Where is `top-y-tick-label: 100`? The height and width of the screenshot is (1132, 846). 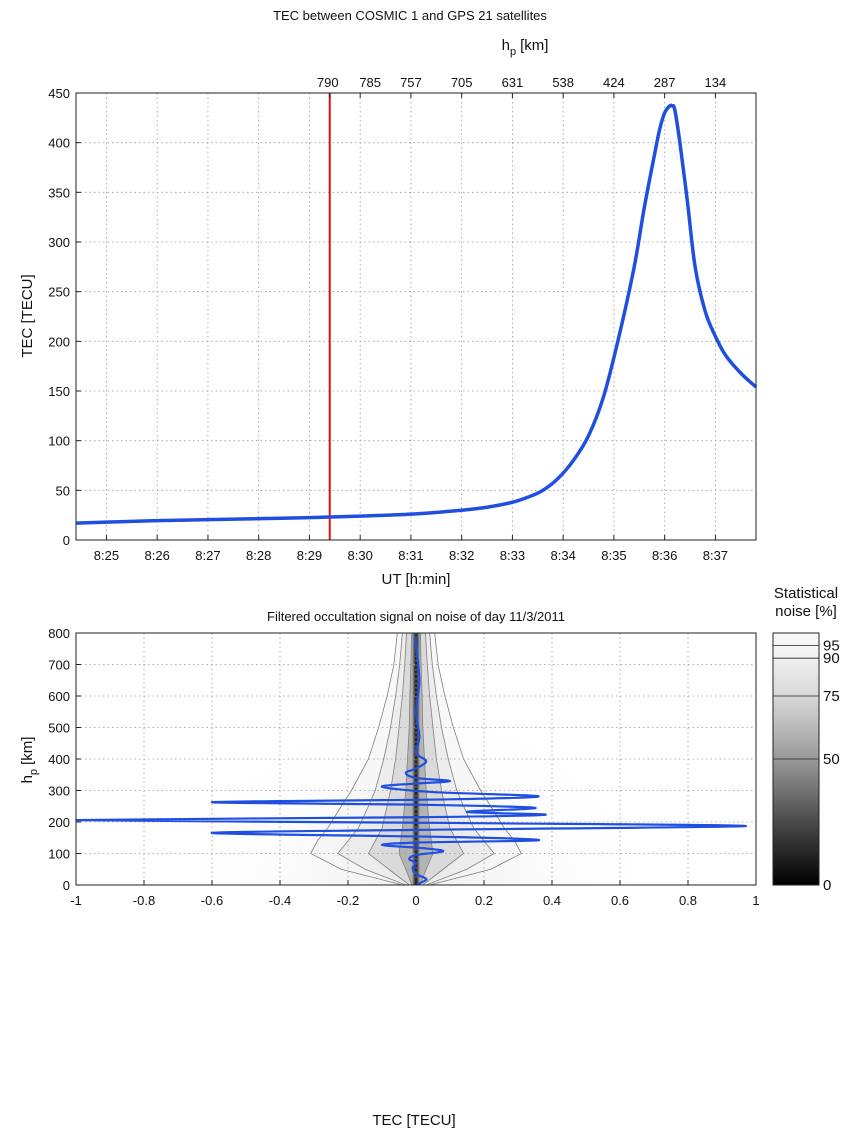
top-y-tick-label: 100 is located at coordinates (59, 441).